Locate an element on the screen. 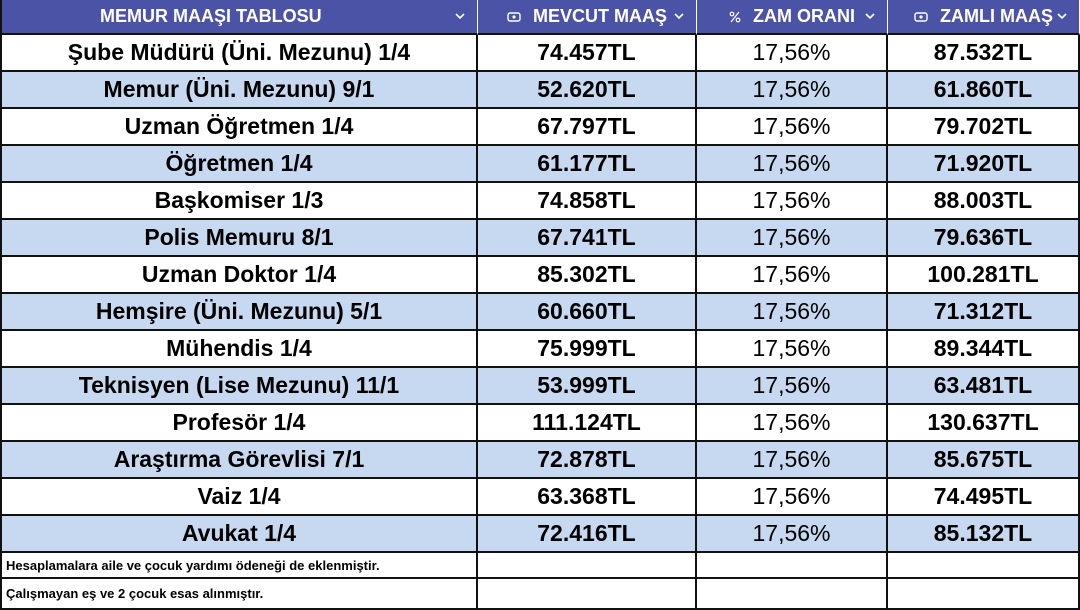 This screenshot has width=1080, height=610. table-cell: Uzman Öğretmen 1/4 is located at coordinates (239, 127).